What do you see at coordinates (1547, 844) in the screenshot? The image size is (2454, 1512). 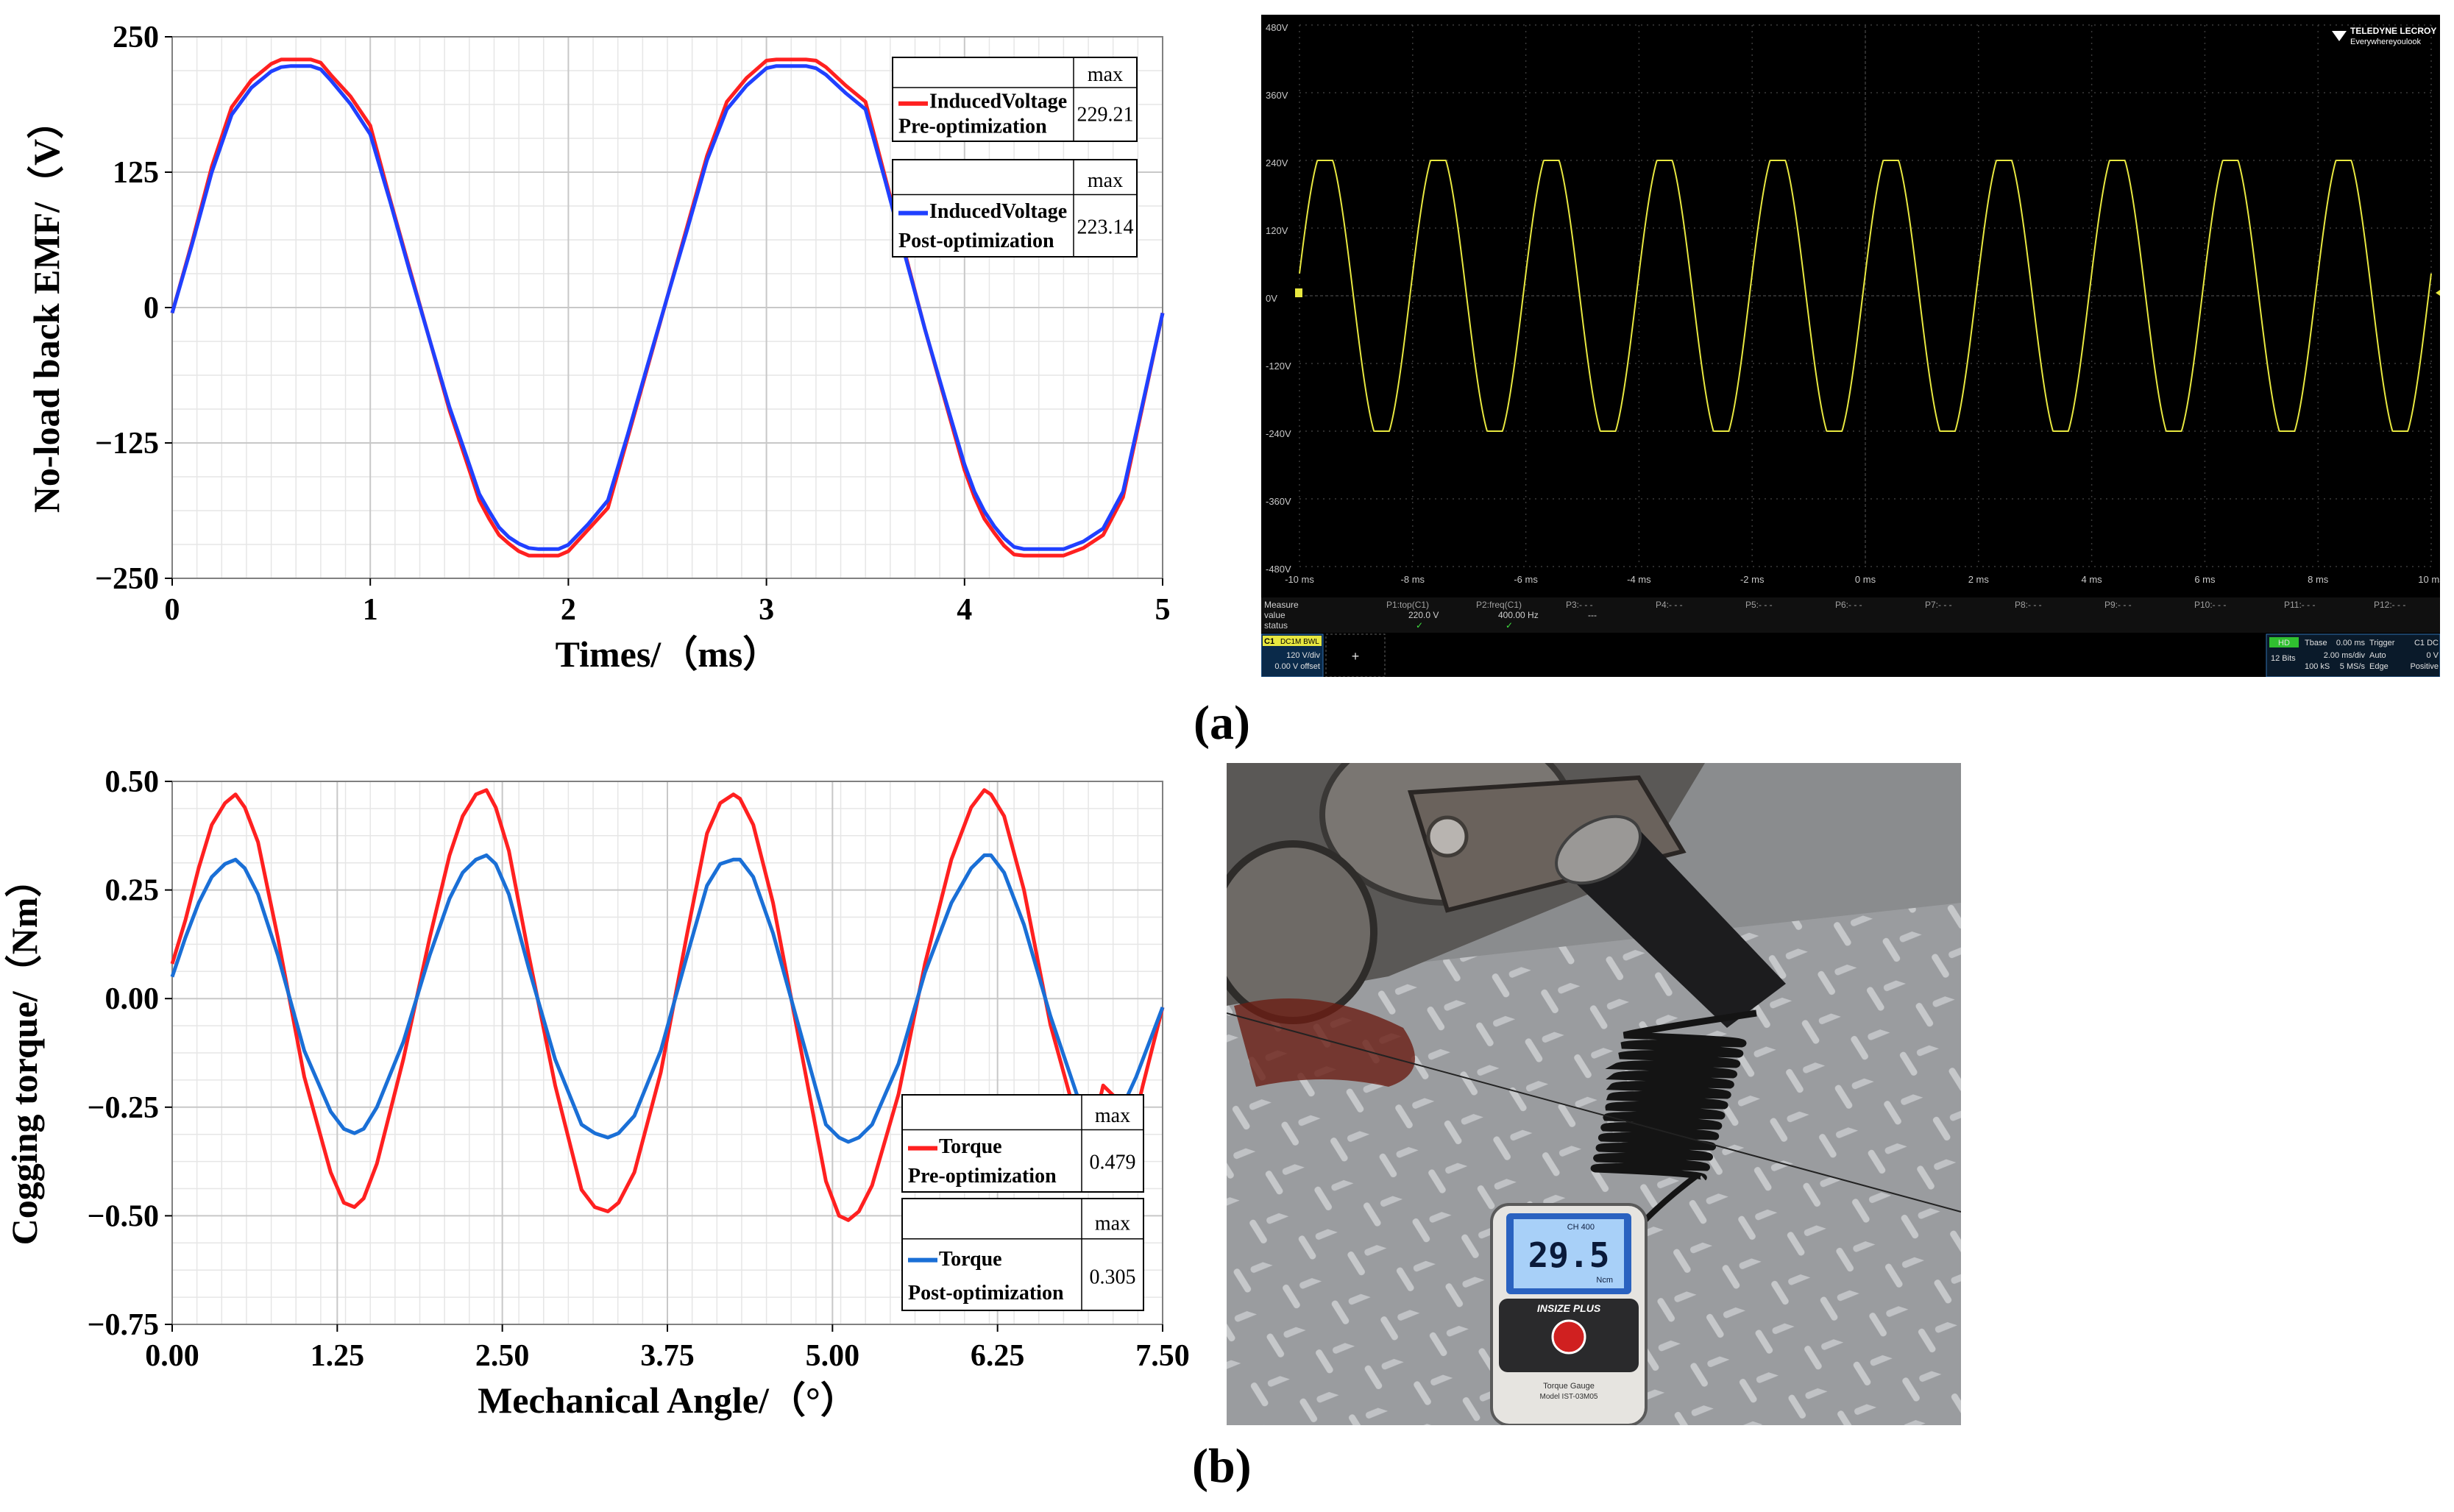 I see `mounting-plate` at bounding box center [1547, 844].